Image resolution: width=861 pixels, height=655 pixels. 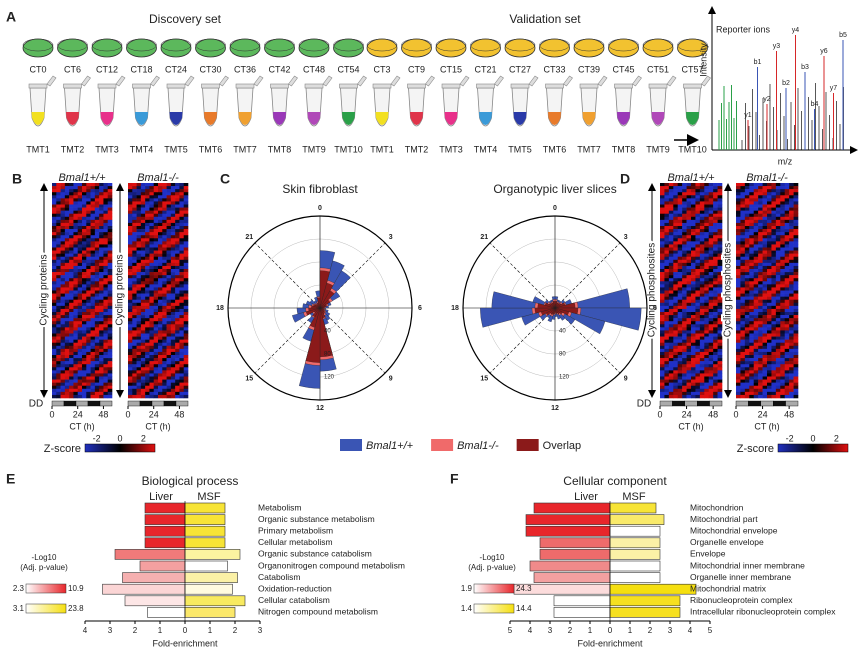 What do you see at coordinates (295, 588) in the screenshot?
I see `term-label: Oxidation-reduction` at bounding box center [295, 588].